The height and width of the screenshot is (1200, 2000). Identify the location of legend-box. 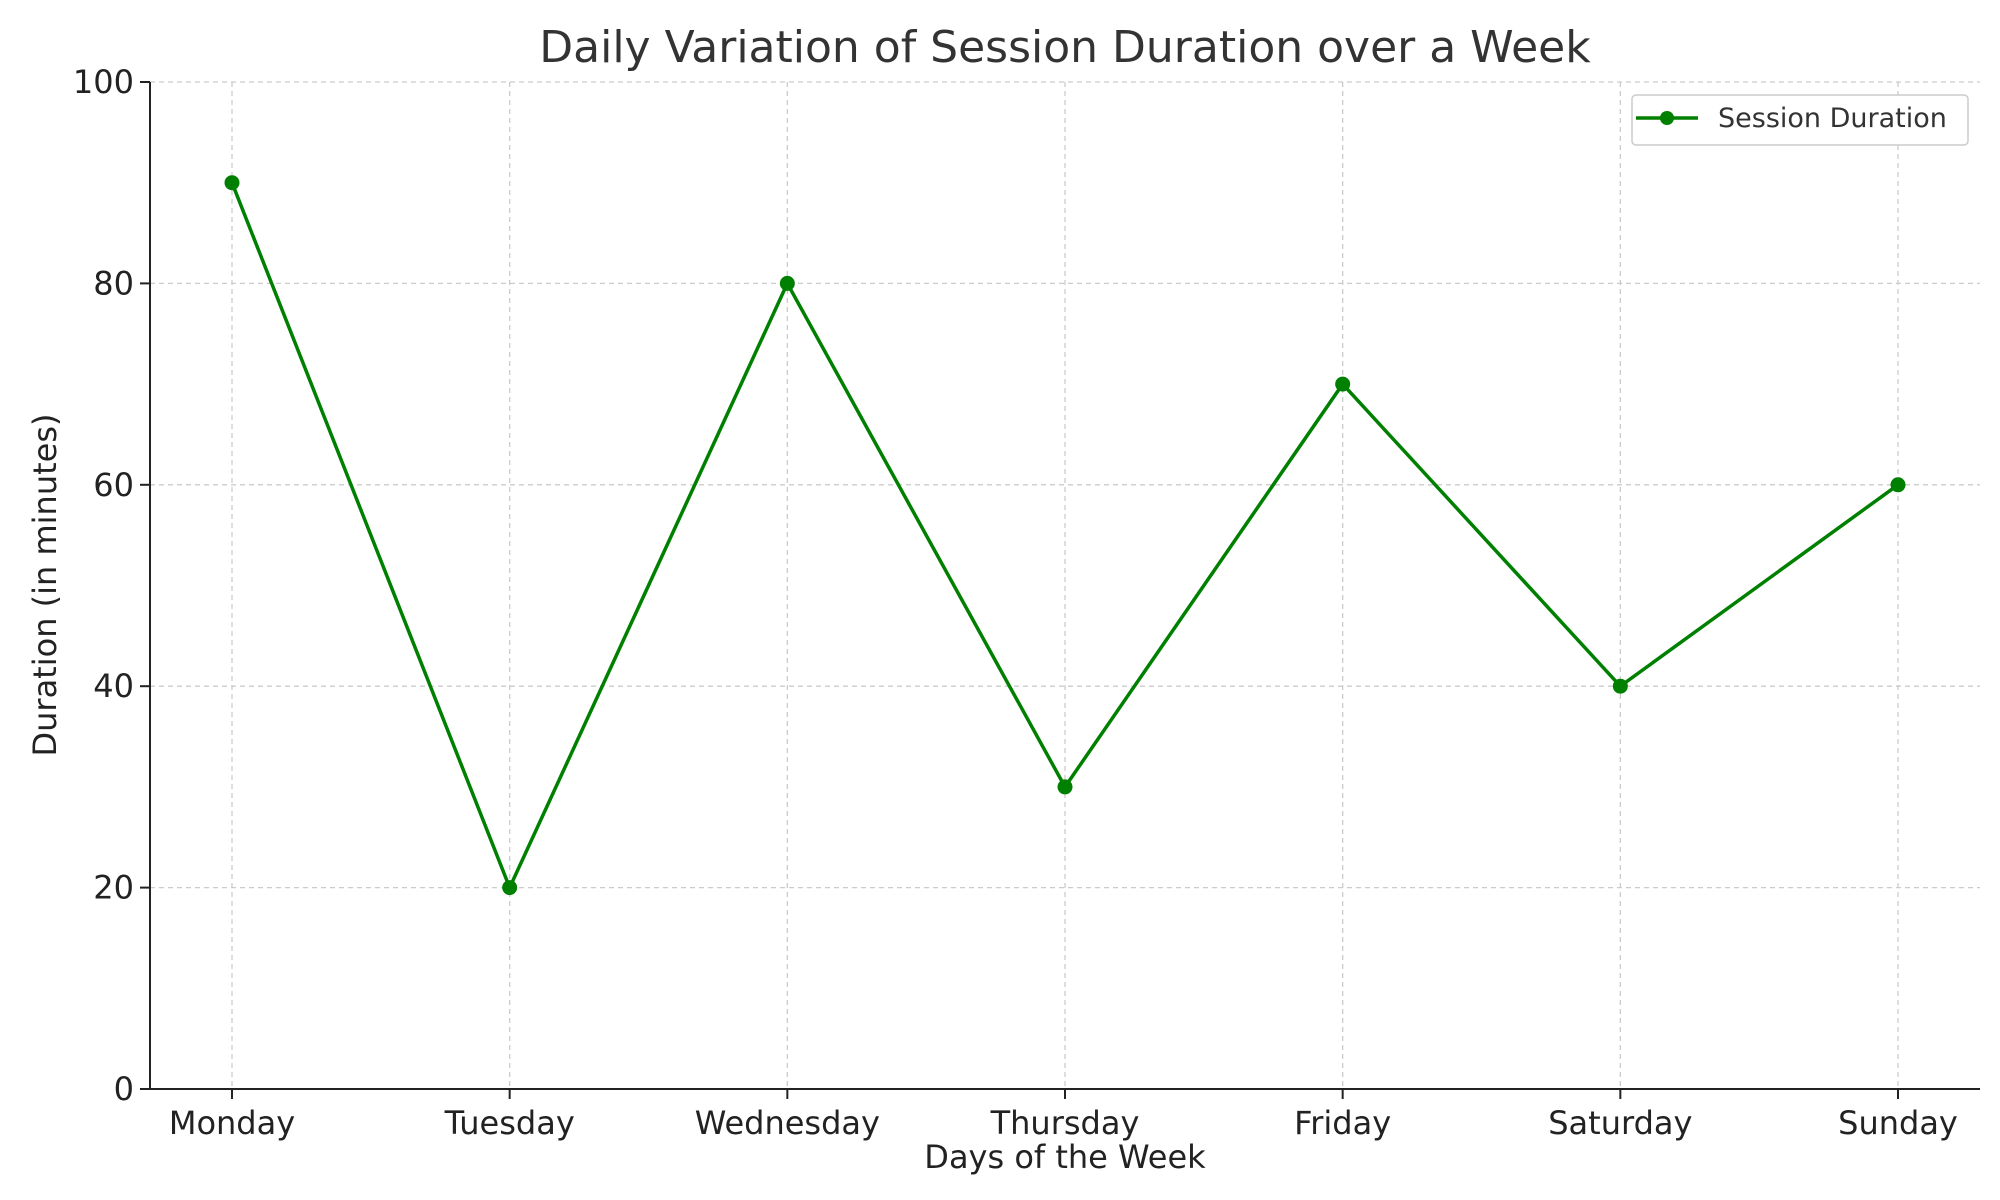
(1800, 120).